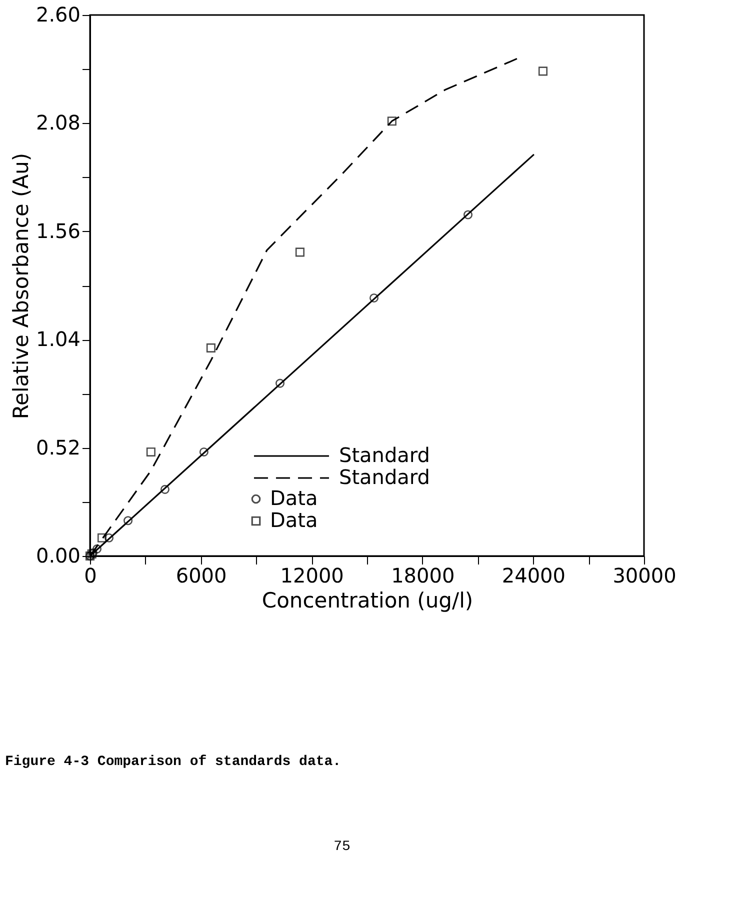 Image resolution: width=751 pixels, height=906 pixels. What do you see at coordinates (58, 122) in the screenshot?
I see `y-tick-label: 2.08` at bounding box center [58, 122].